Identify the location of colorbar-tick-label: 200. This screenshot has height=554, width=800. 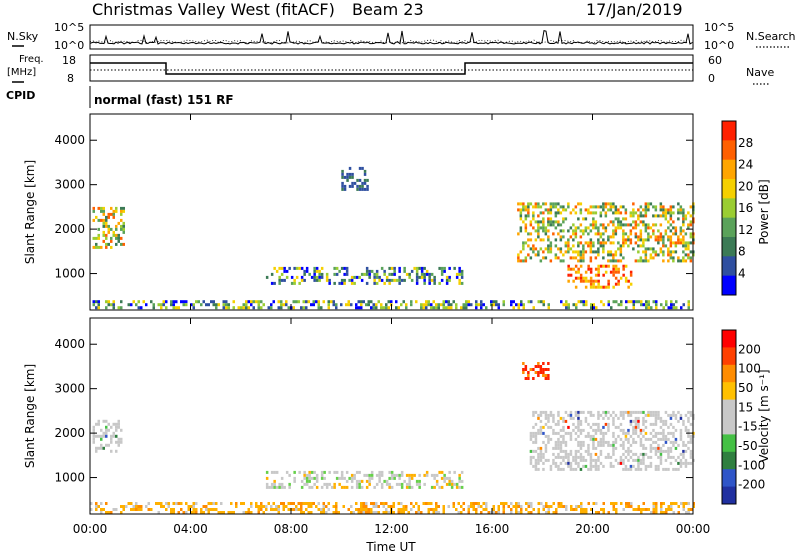
(749, 349).